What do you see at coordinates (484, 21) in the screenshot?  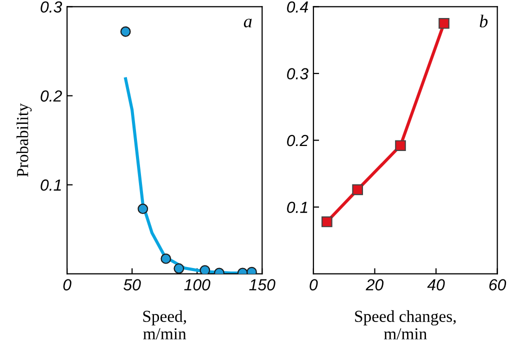 I see `annotation: b` at bounding box center [484, 21].